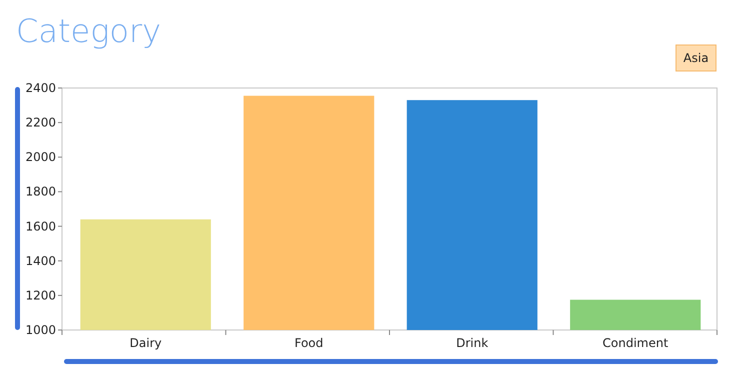 The image size is (739, 381). I want to click on y-tick-label: 1600, so click(40, 226).